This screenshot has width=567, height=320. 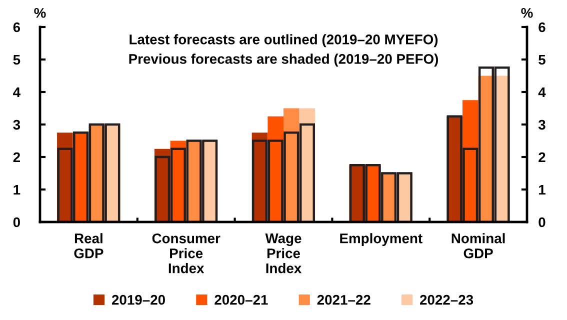 I want to click on legend-label: 2020–21, so click(x=241, y=299).